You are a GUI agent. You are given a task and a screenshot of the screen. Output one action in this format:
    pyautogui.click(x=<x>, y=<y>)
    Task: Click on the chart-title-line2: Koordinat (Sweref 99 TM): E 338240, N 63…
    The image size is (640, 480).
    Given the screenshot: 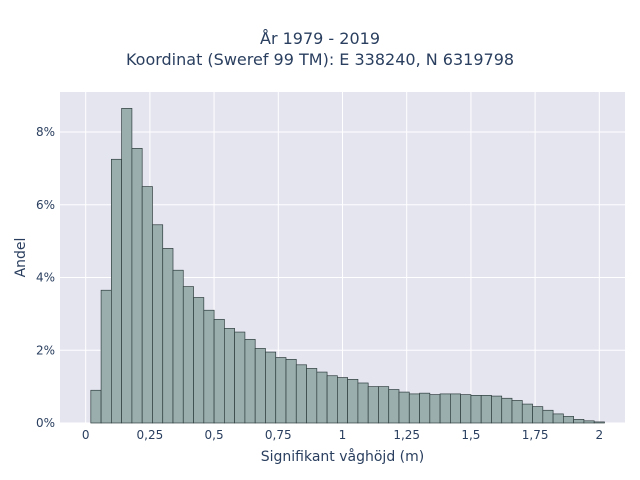 What is the action you would take?
    pyautogui.click(x=320, y=59)
    